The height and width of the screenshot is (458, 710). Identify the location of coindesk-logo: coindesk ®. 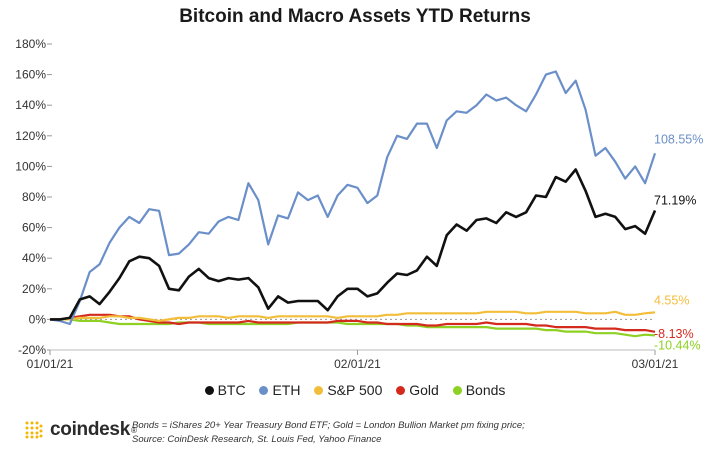
(80, 430).